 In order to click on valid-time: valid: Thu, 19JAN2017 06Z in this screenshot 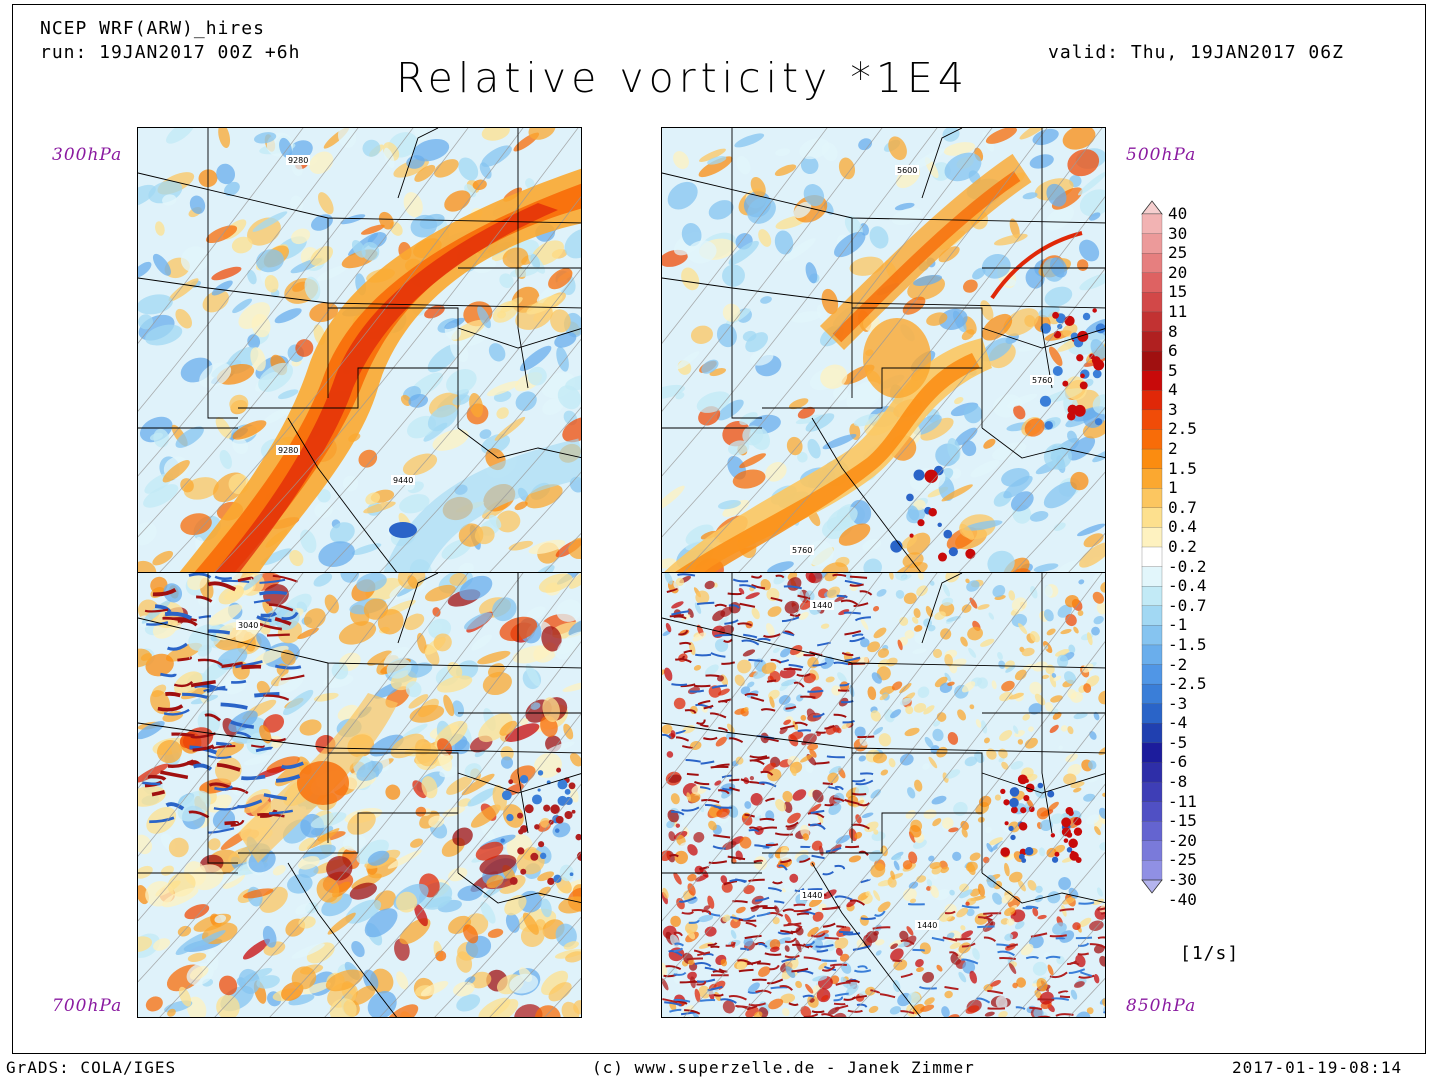, I will do `click(1196, 52)`.